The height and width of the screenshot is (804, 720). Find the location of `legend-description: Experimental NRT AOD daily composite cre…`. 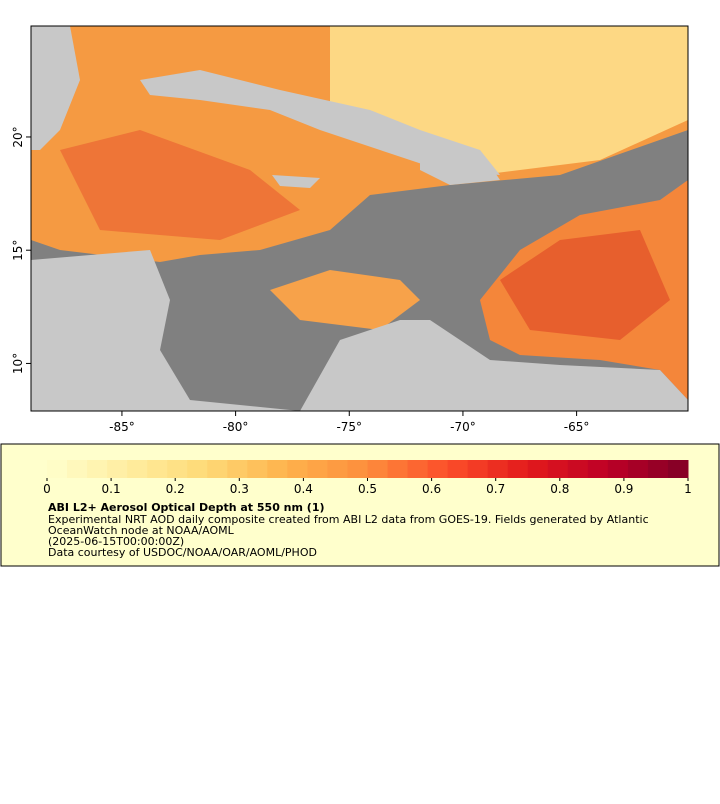

legend-description: Experimental NRT AOD daily composite cre… is located at coordinates (348, 519).